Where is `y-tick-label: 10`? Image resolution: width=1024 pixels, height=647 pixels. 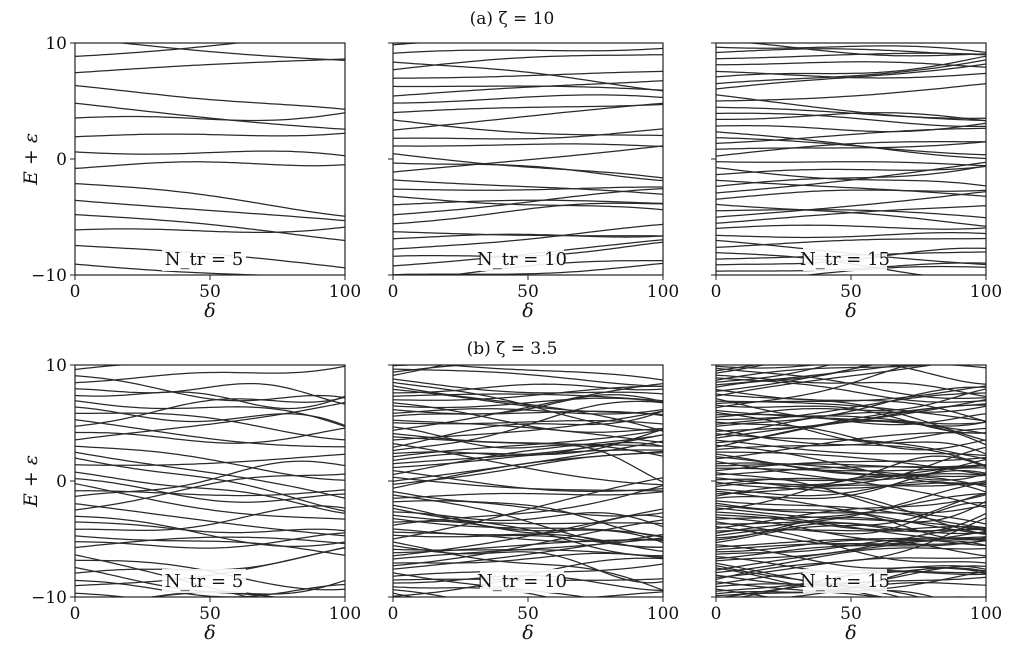 y-tick-label: 10 is located at coordinates (56, 44).